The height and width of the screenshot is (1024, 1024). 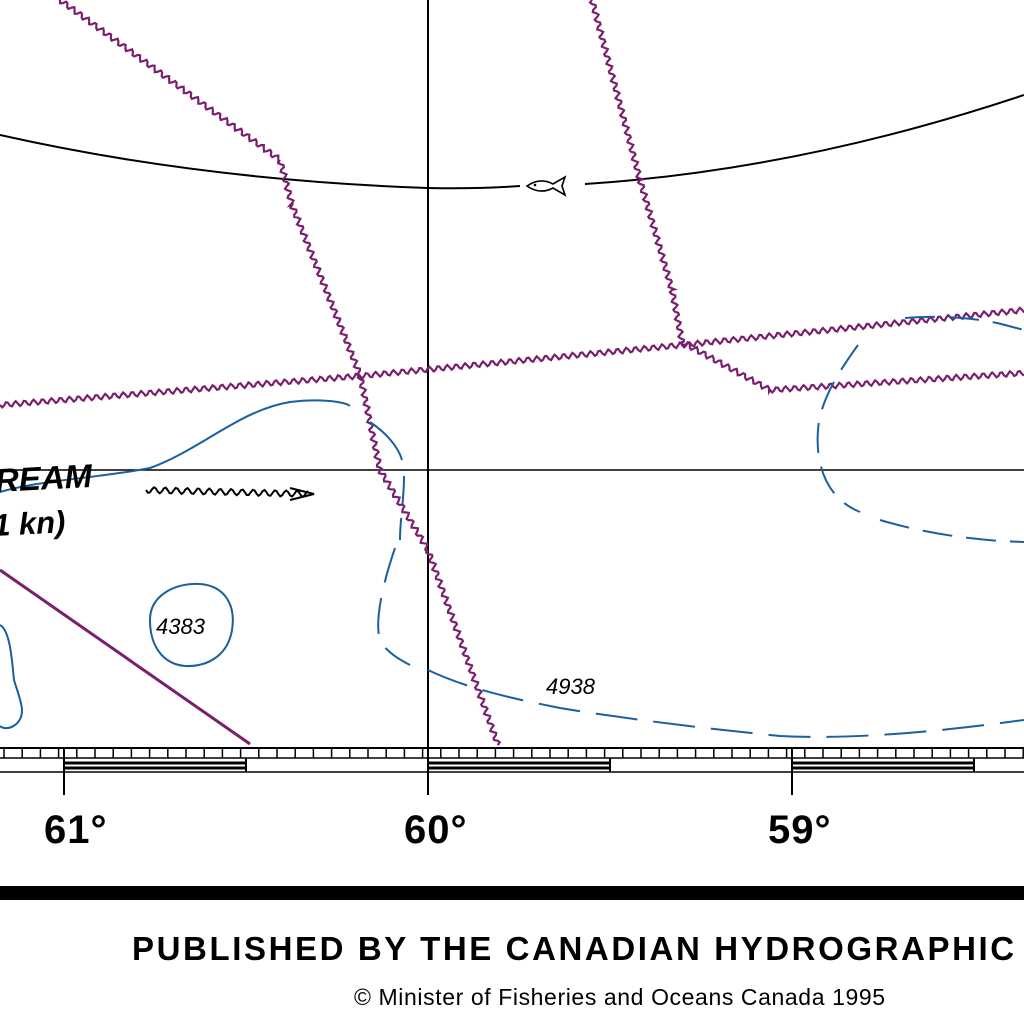 What do you see at coordinates (570, 686) in the screenshot?
I see `sounding-4938: 4938` at bounding box center [570, 686].